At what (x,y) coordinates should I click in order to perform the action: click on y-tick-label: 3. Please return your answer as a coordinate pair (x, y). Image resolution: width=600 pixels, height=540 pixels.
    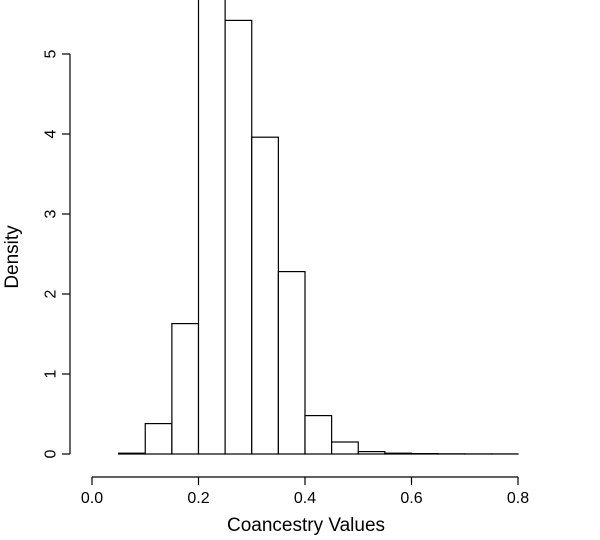
    Looking at the image, I should click on (51, 213).